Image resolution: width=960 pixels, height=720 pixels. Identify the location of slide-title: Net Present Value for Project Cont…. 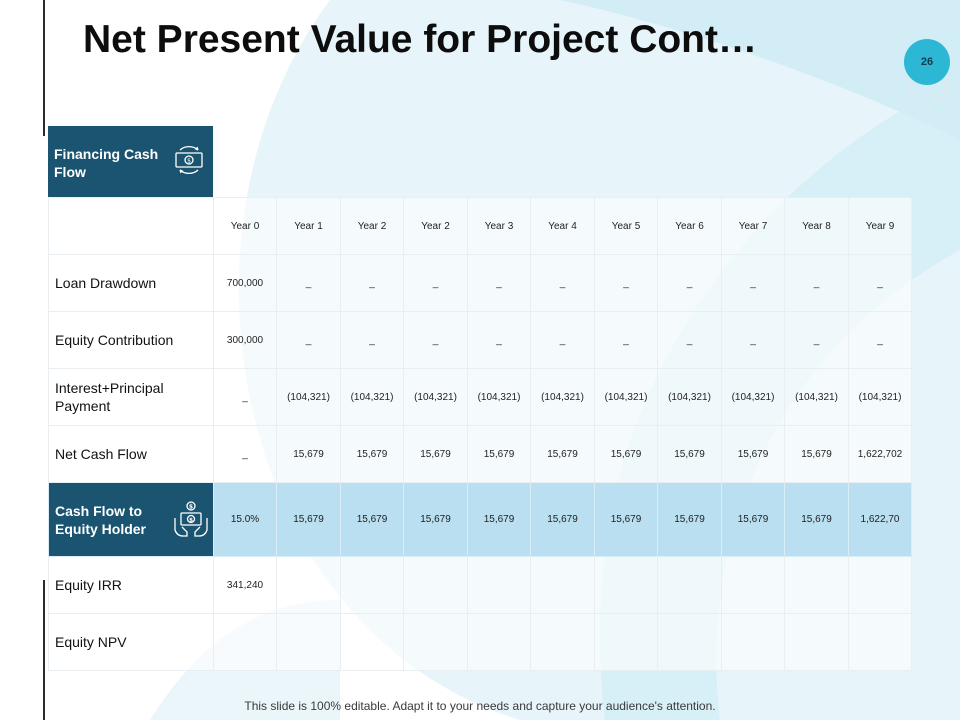
(420, 39).